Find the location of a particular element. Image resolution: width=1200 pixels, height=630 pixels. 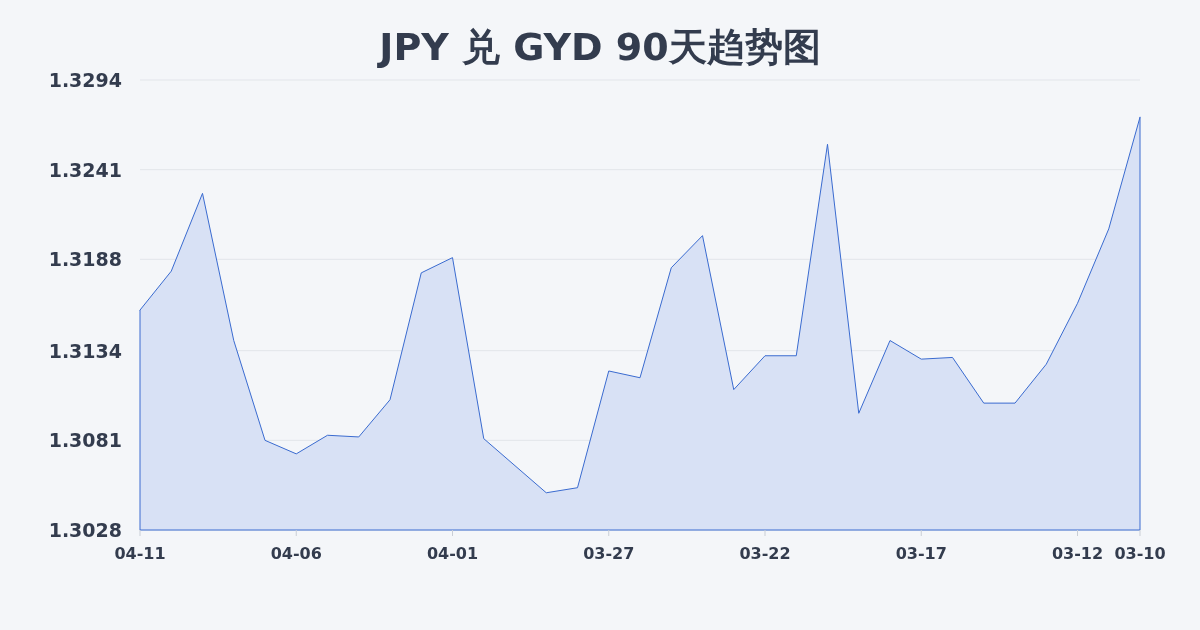

y-tick-label: 1.3241 is located at coordinates (85, 169).